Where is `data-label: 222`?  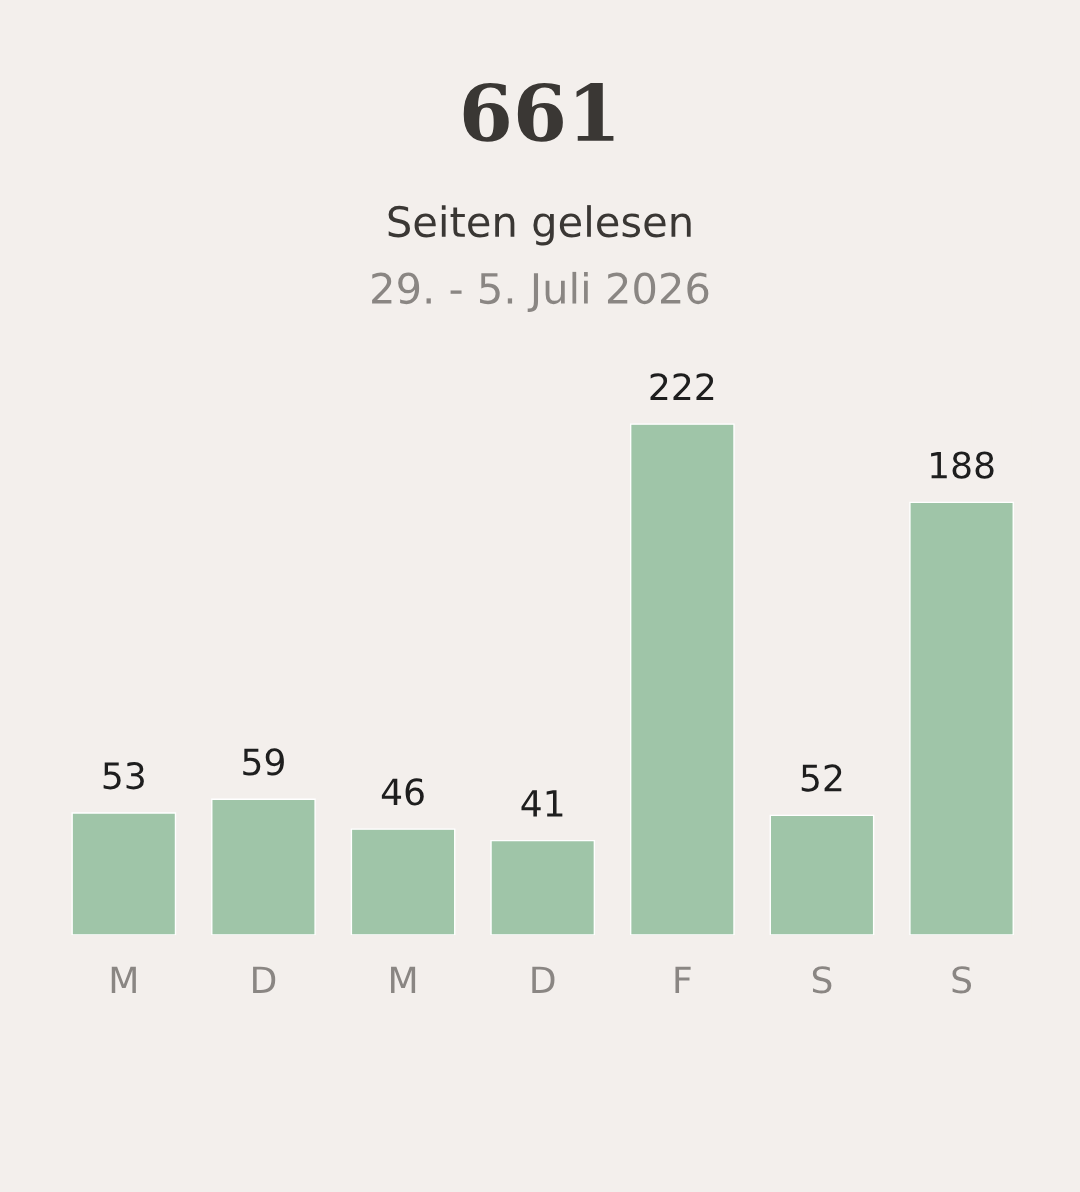
data-label: 222 is located at coordinates (682, 386).